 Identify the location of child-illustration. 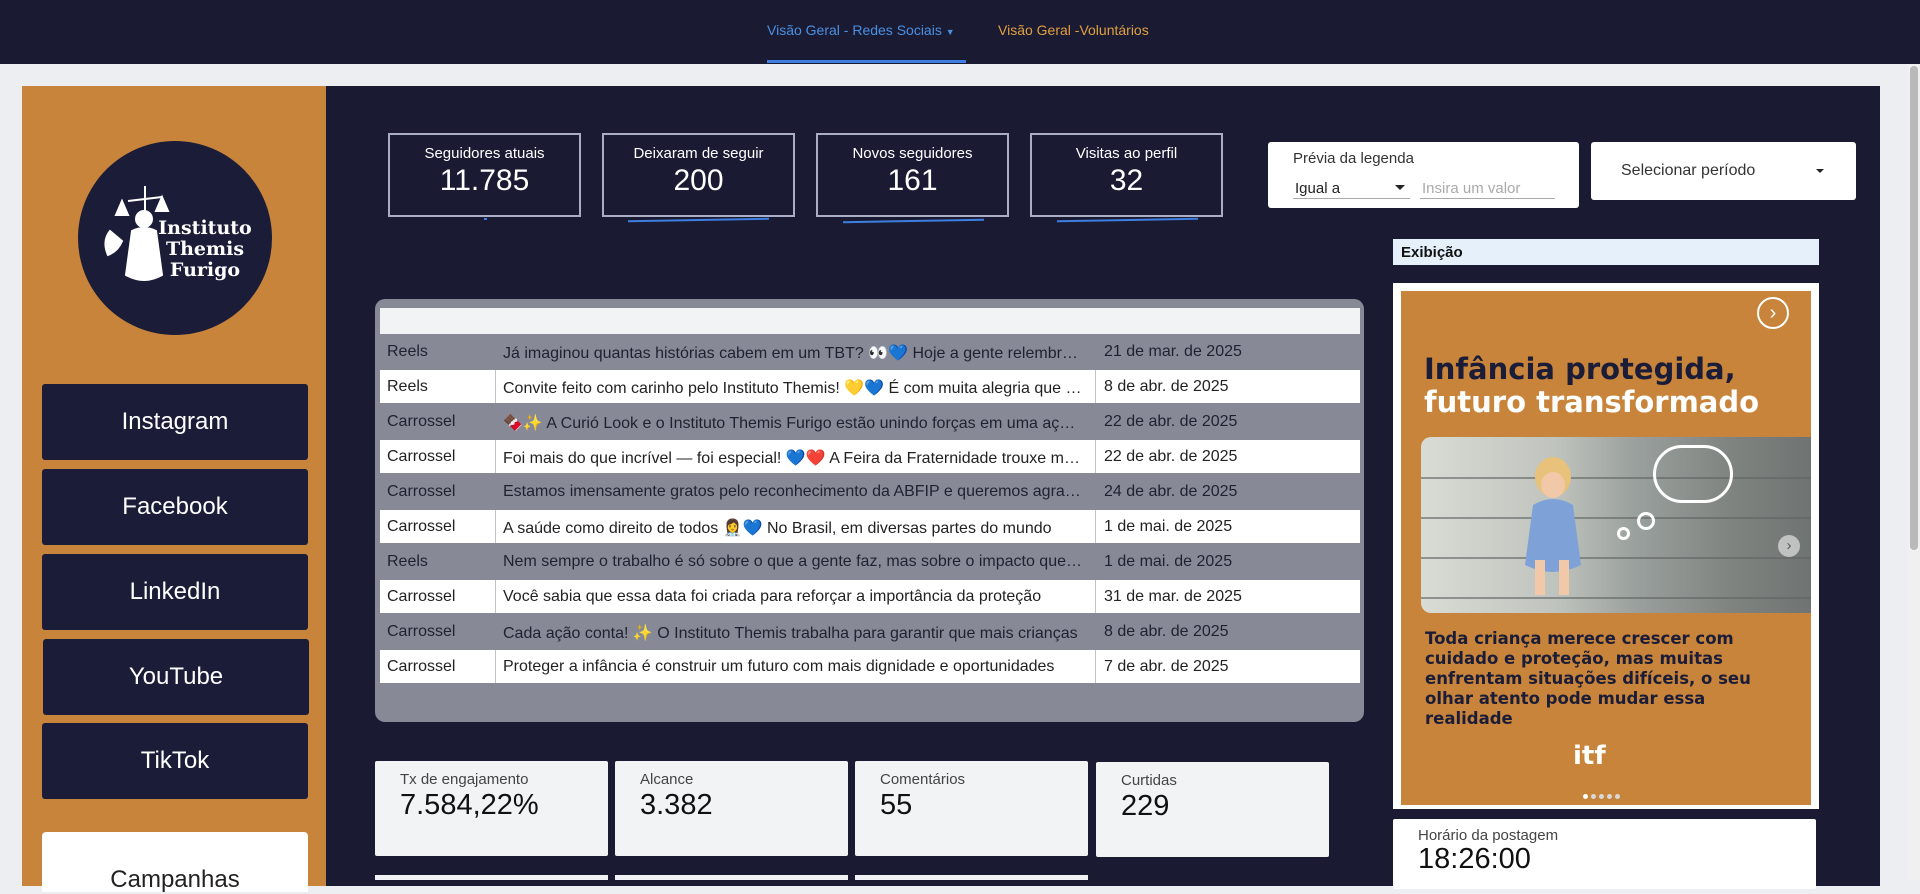
(1553, 526).